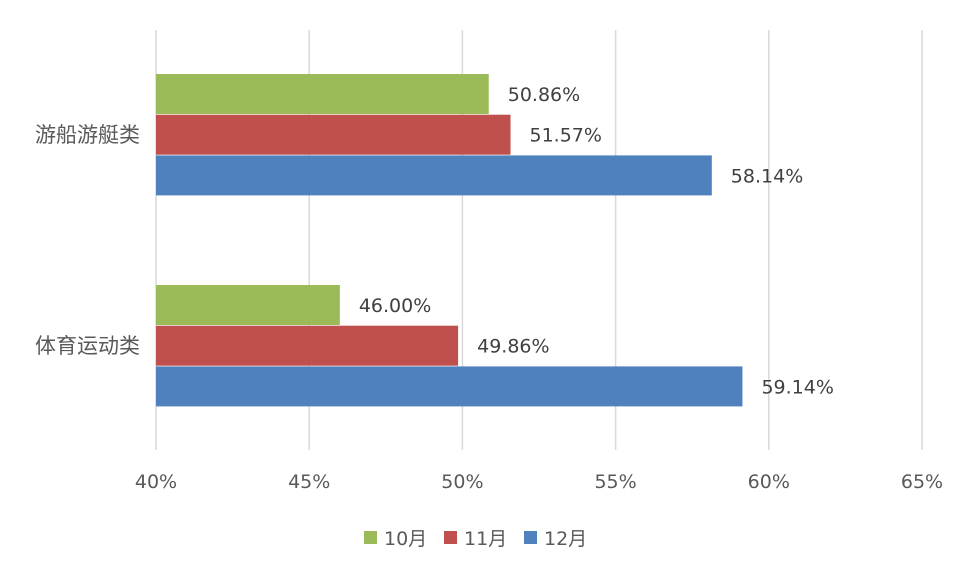  Describe the element at coordinates (615, 482) in the screenshot. I see `x-tick-label: 55%` at that location.